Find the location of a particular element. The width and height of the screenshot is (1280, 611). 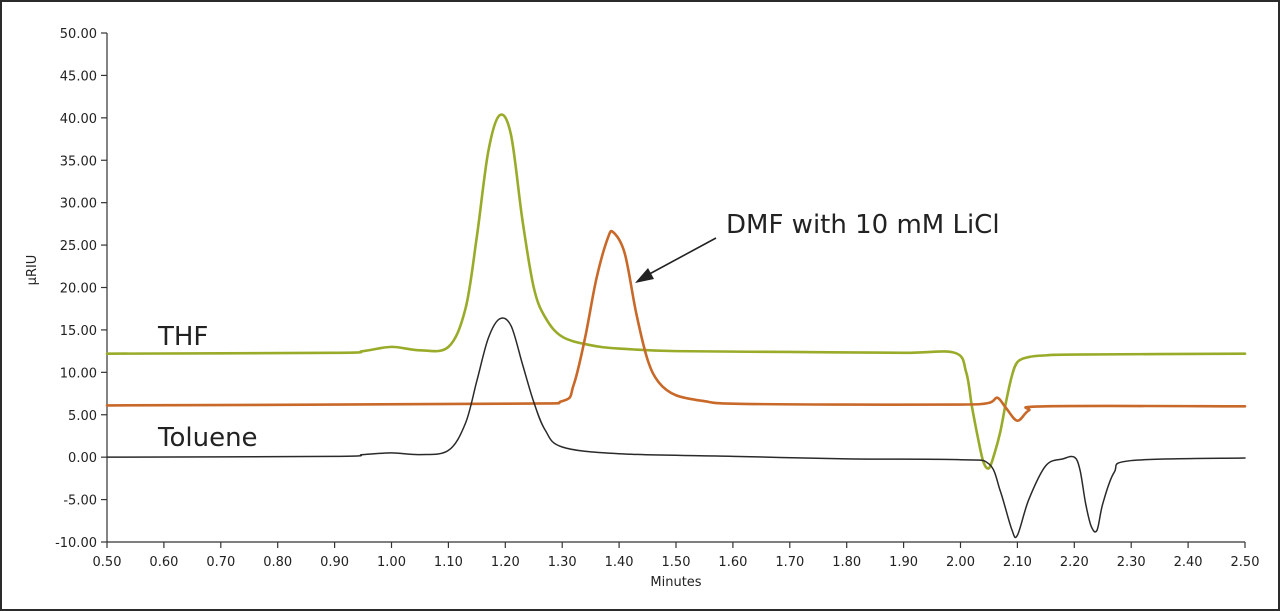

x-tick-label: 0.60 is located at coordinates (163, 562).